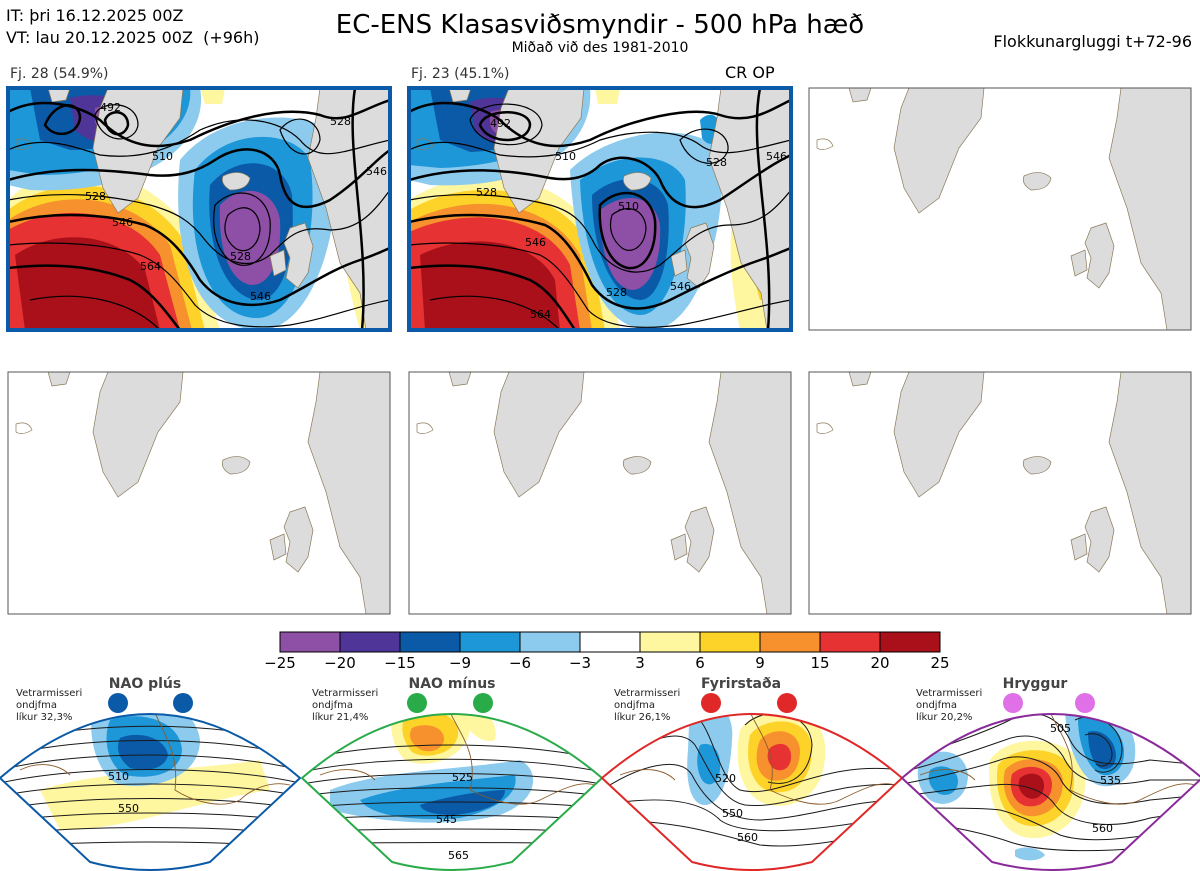  What do you see at coordinates (631, 219) in the screenshot?
I see `cluster-2-contour-labels: 492 510 528 546 564 510 528 546 528 546` at bounding box center [631, 219].